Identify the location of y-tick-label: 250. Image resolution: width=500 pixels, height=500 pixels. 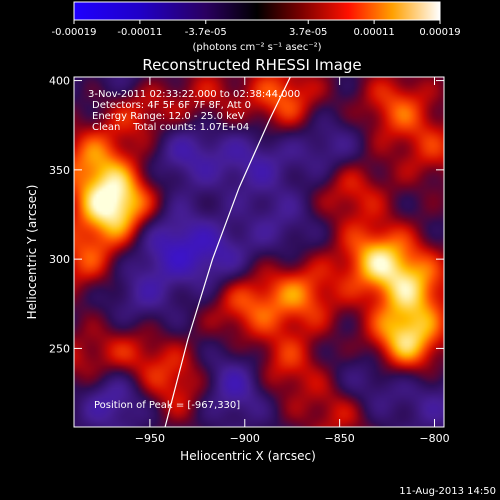
(59, 348).